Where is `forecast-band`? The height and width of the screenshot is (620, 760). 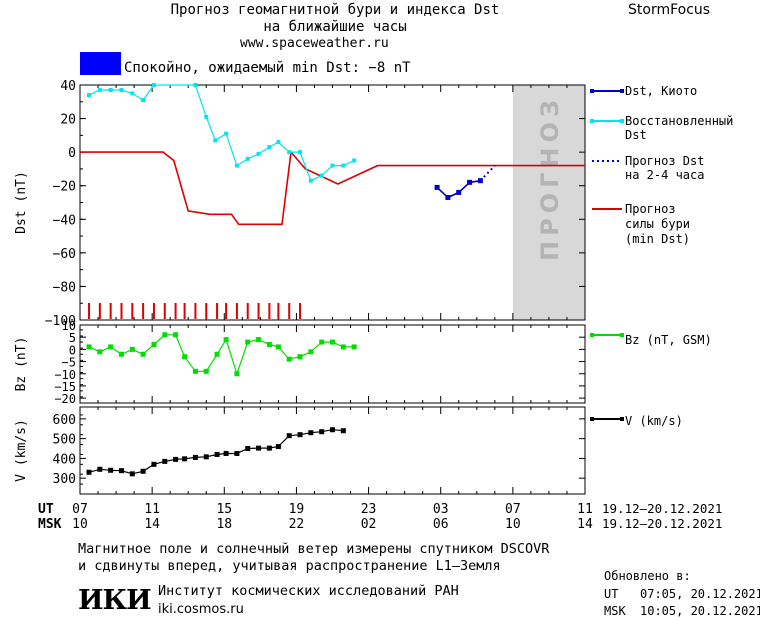
forecast-band is located at coordinates (548, 202).